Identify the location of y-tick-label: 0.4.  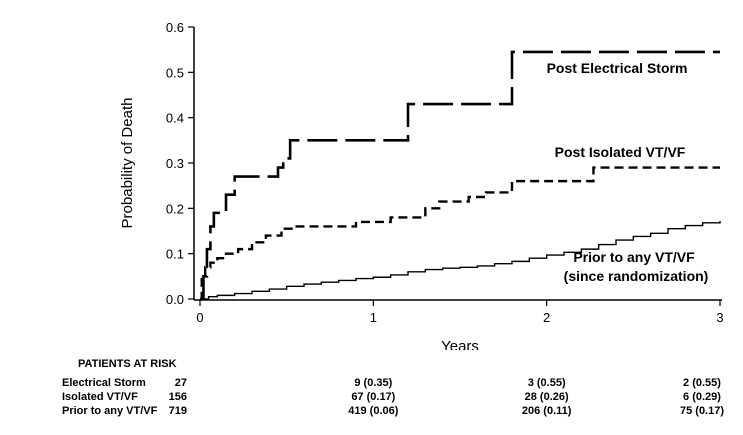
(175, 118).